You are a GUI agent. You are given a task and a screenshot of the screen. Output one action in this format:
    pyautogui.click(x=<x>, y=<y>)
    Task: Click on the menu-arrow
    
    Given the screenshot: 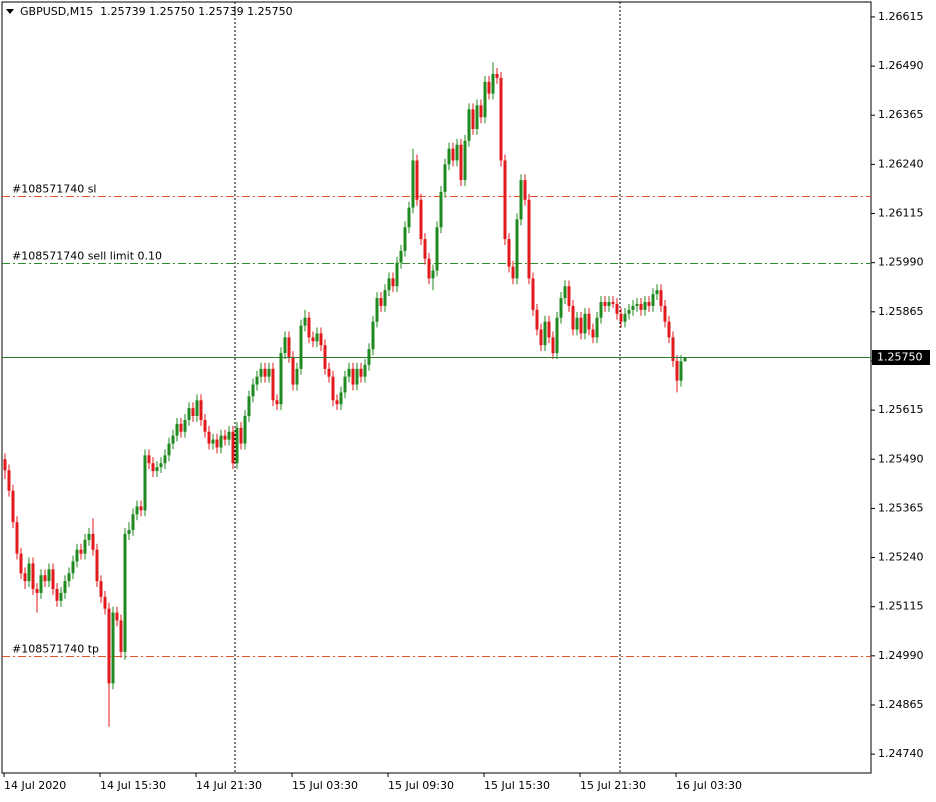 What is the action you would take?
    pyautogui.click(x=10, y=11)
    